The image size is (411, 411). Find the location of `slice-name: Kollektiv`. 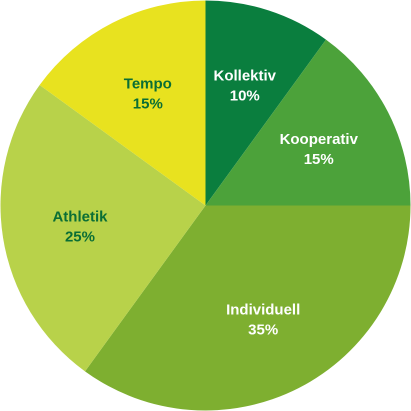

slice-name: Kollektiv is located at coordinates (245, 76).